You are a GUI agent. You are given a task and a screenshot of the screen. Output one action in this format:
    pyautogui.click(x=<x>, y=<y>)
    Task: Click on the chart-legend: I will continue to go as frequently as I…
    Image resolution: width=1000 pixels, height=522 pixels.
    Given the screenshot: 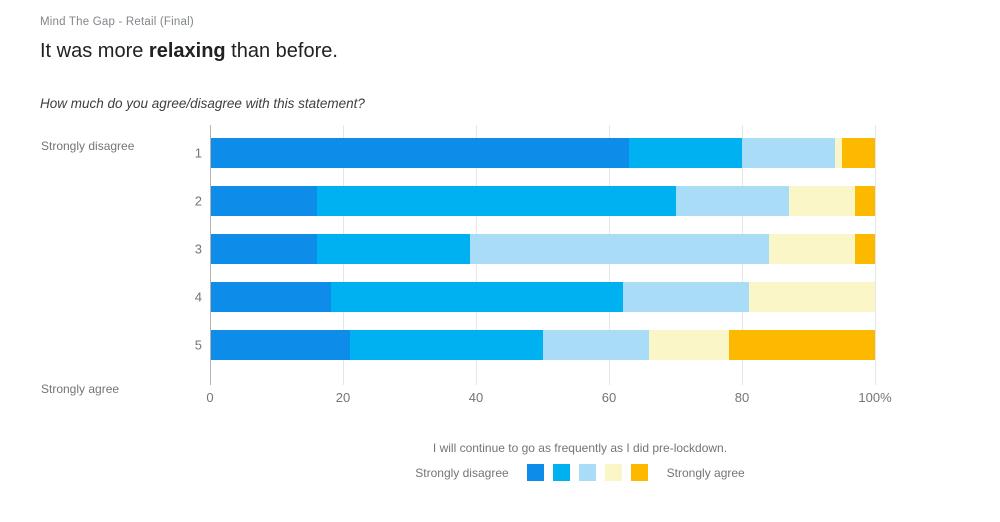 What is the action you would take?
    pyautogui.click(x=500, y=461)
    